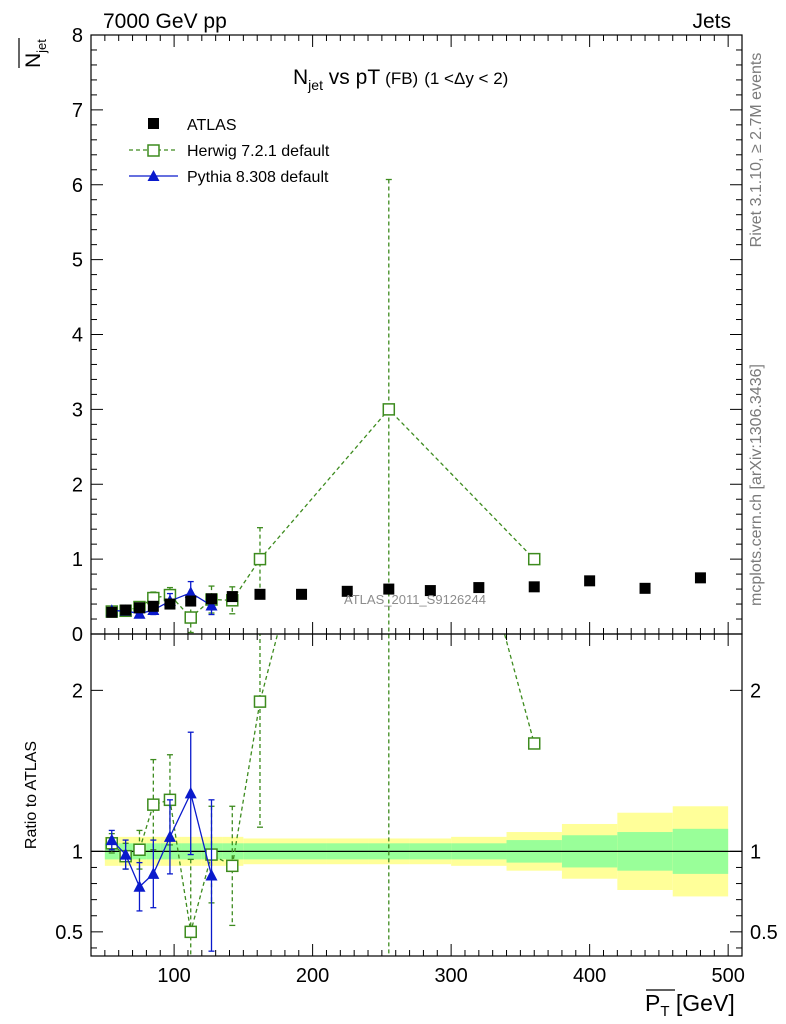  Describe the element at coordinates (77, 36) in the screenshot. I see `y-tick-label: 8` at that location.